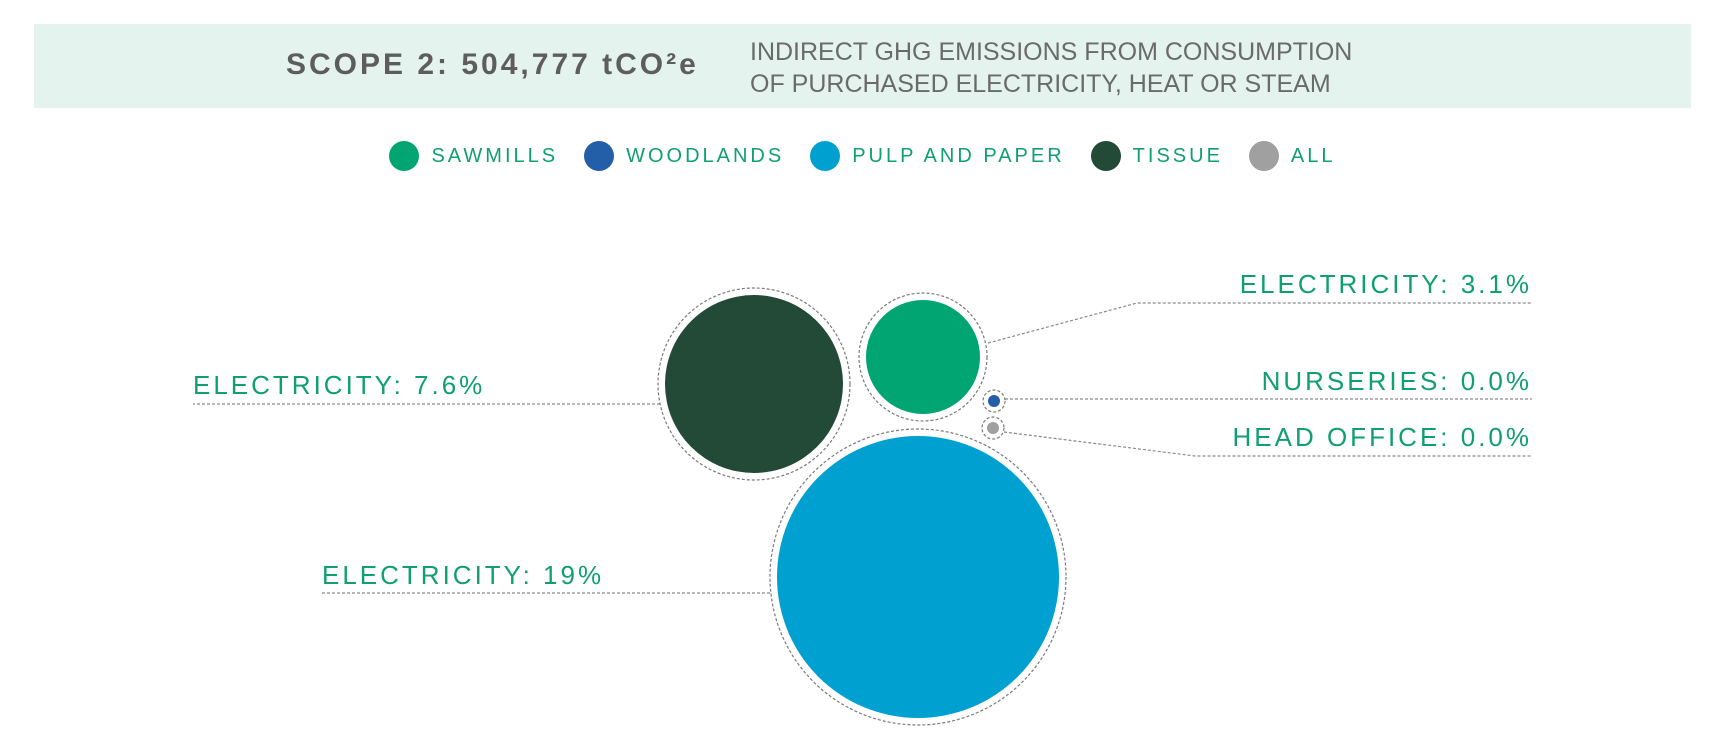 This screenshot has width=1725, height=750. I want to click on legend-item-sawmills: SAWMILLS, so click(473, 156).